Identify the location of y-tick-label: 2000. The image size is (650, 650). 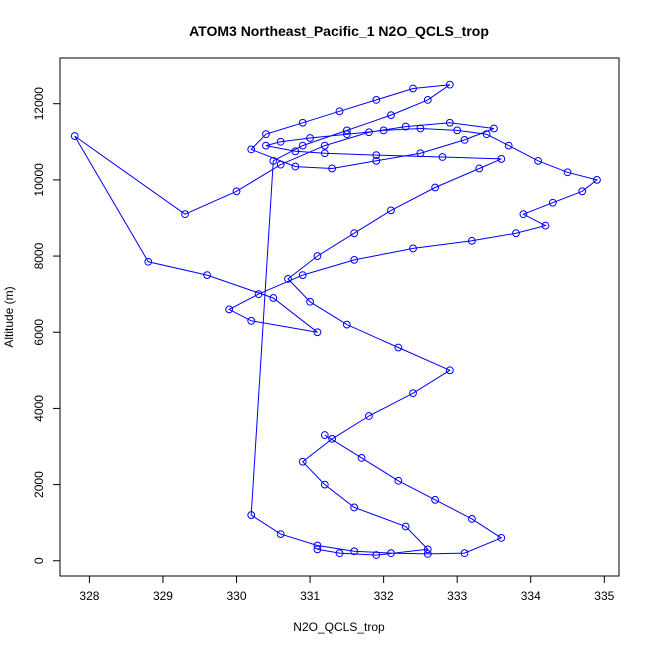
(39, 484).